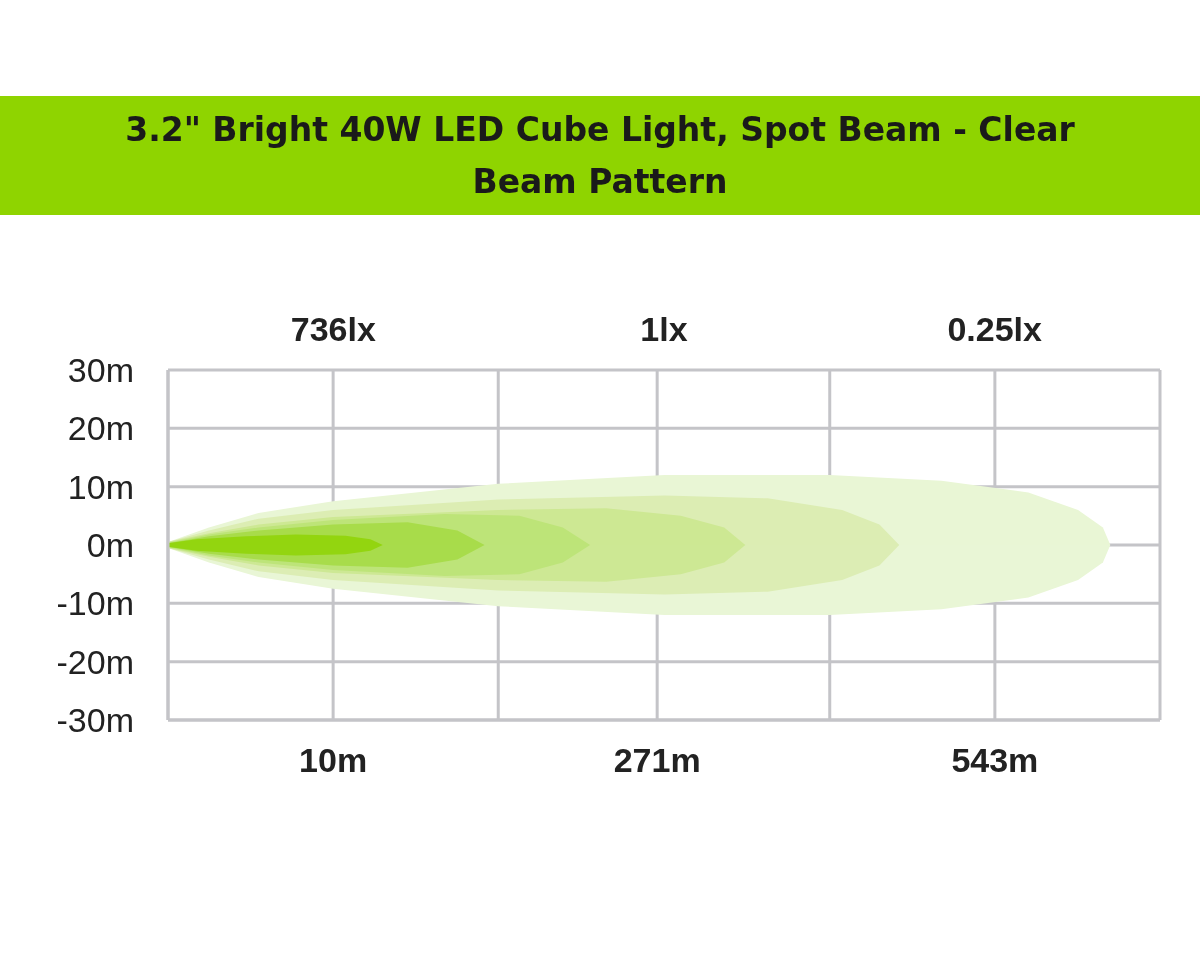 This screenshot has width=1200, height=960. Describe the element at coordinates (100, 486) in the screenshot. I see `y-tick-label: 10m` at that location.